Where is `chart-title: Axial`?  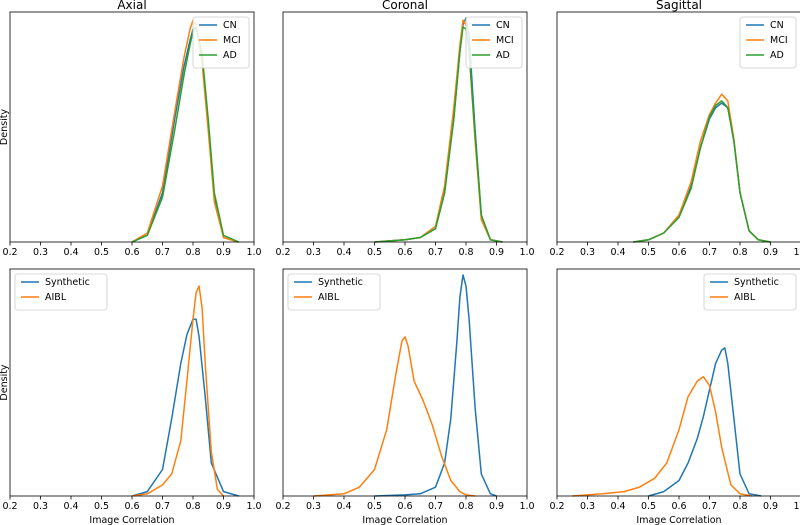 chart-title: Axial is located at coordinates (131, 6).